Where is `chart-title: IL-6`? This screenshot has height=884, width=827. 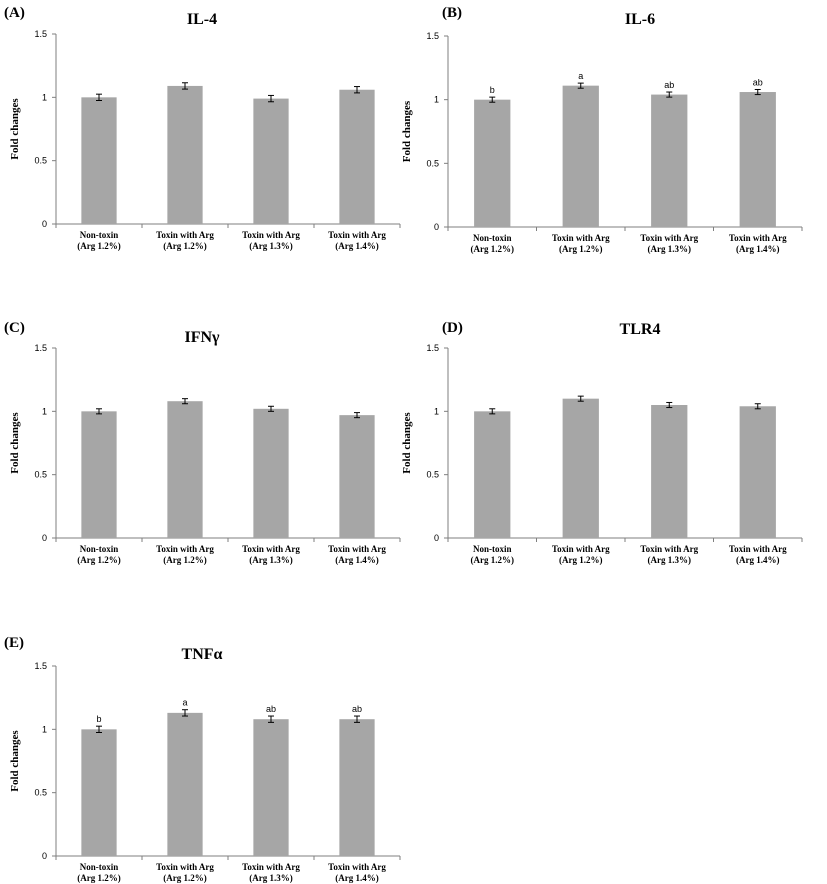 chart-title: IL-6 is located at coordinates (640, 19).